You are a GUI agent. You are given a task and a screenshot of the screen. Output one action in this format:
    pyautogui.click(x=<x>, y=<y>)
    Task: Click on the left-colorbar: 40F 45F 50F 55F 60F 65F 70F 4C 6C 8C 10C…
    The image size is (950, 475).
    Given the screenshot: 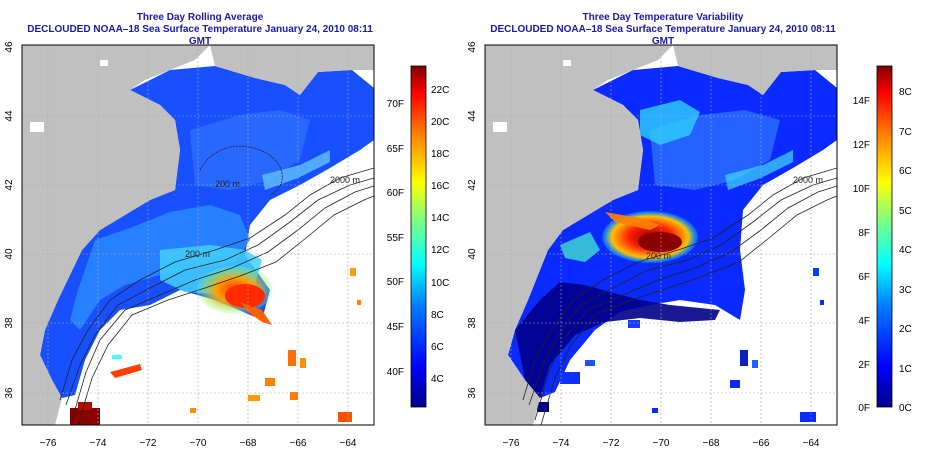 What is the action you would take?
    pyautogui.click(x=418, y=236)
    